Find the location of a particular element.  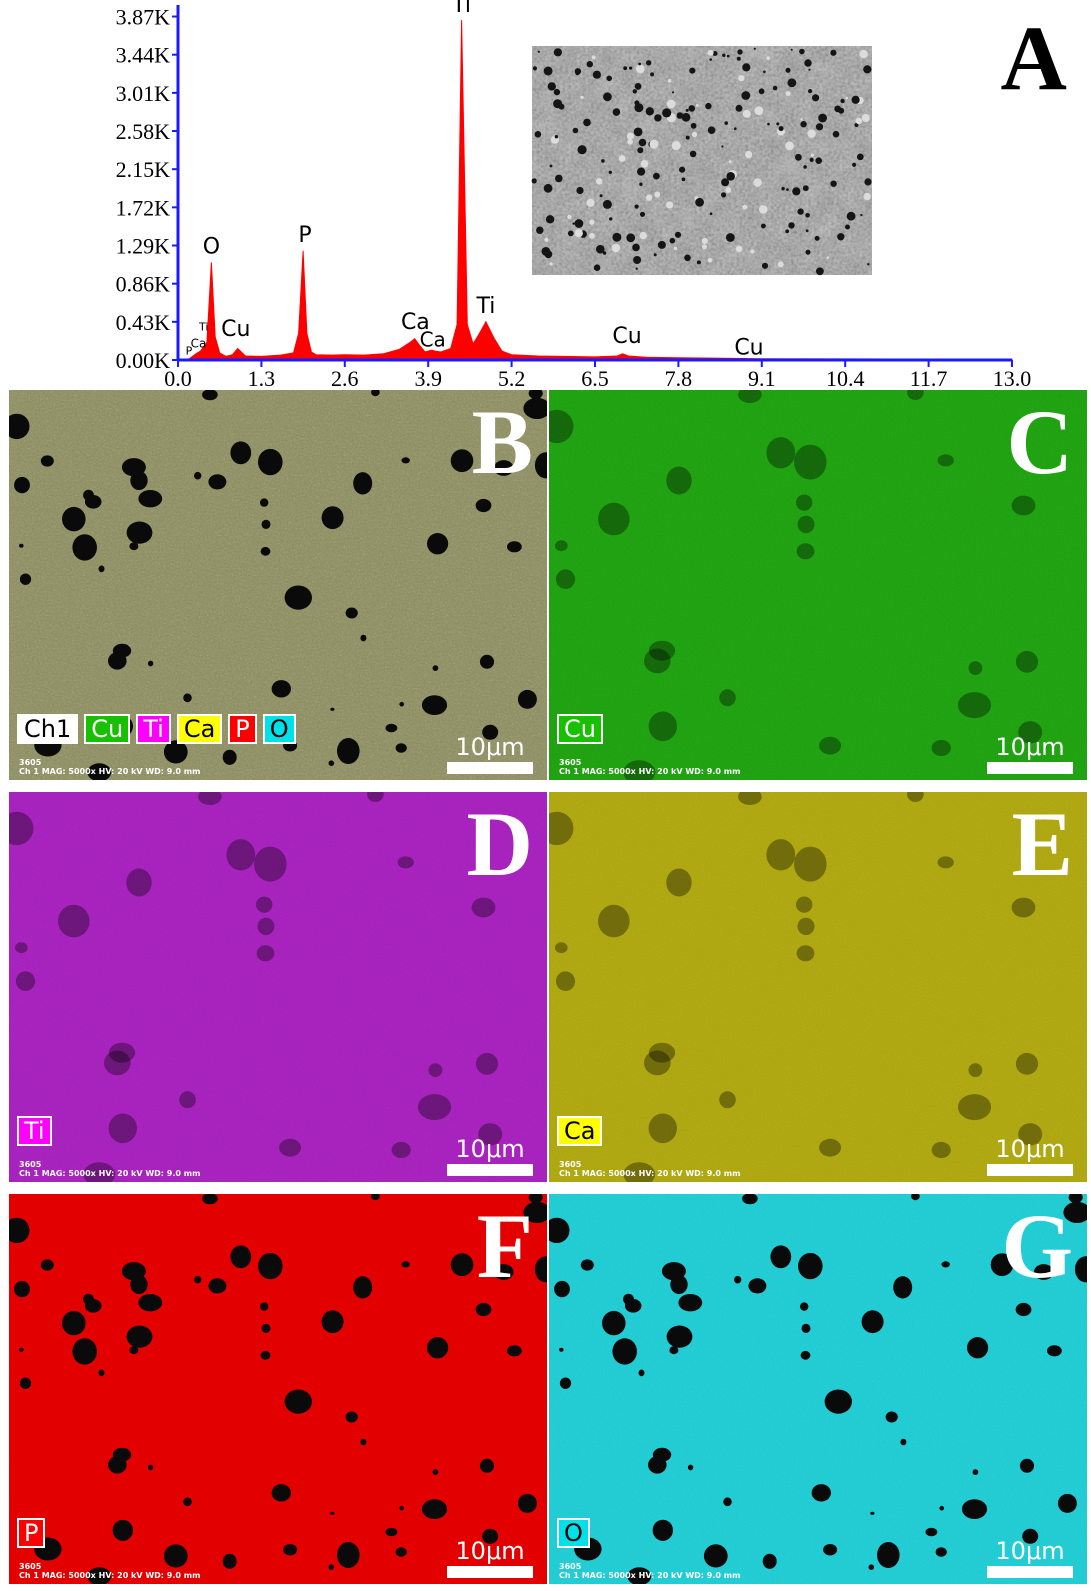

scale-bar: 10μm is located at coordinates (490, 1156).